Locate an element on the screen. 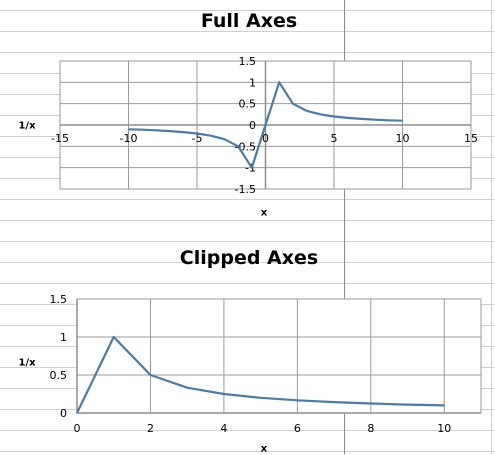 This screenshot has width=495, height=455. x-tick-label: 8 is located at coordinates (370, 428).